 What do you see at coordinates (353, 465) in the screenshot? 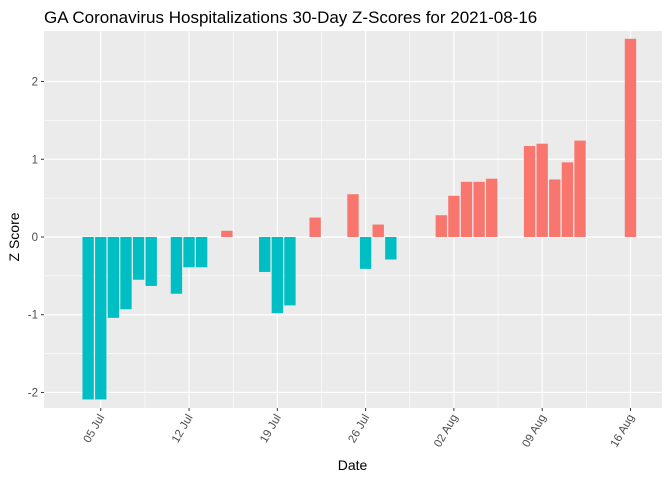
I see `x-axis-title: Date` at bounding box center [353, 465].